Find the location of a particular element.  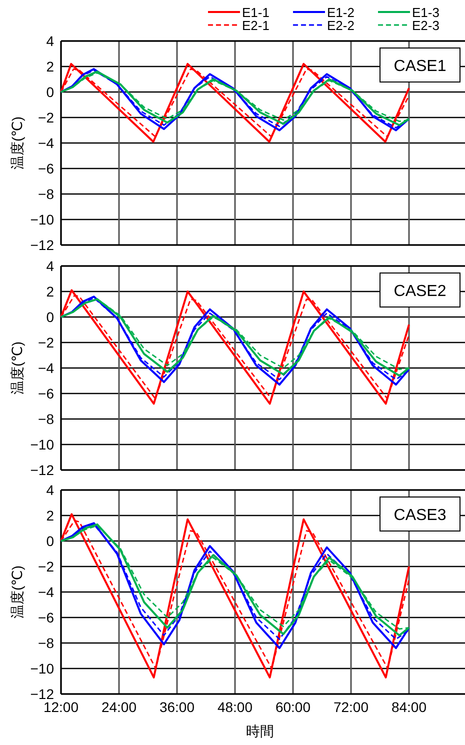

annotation: CASE3 is located at coordinates (420, 515).